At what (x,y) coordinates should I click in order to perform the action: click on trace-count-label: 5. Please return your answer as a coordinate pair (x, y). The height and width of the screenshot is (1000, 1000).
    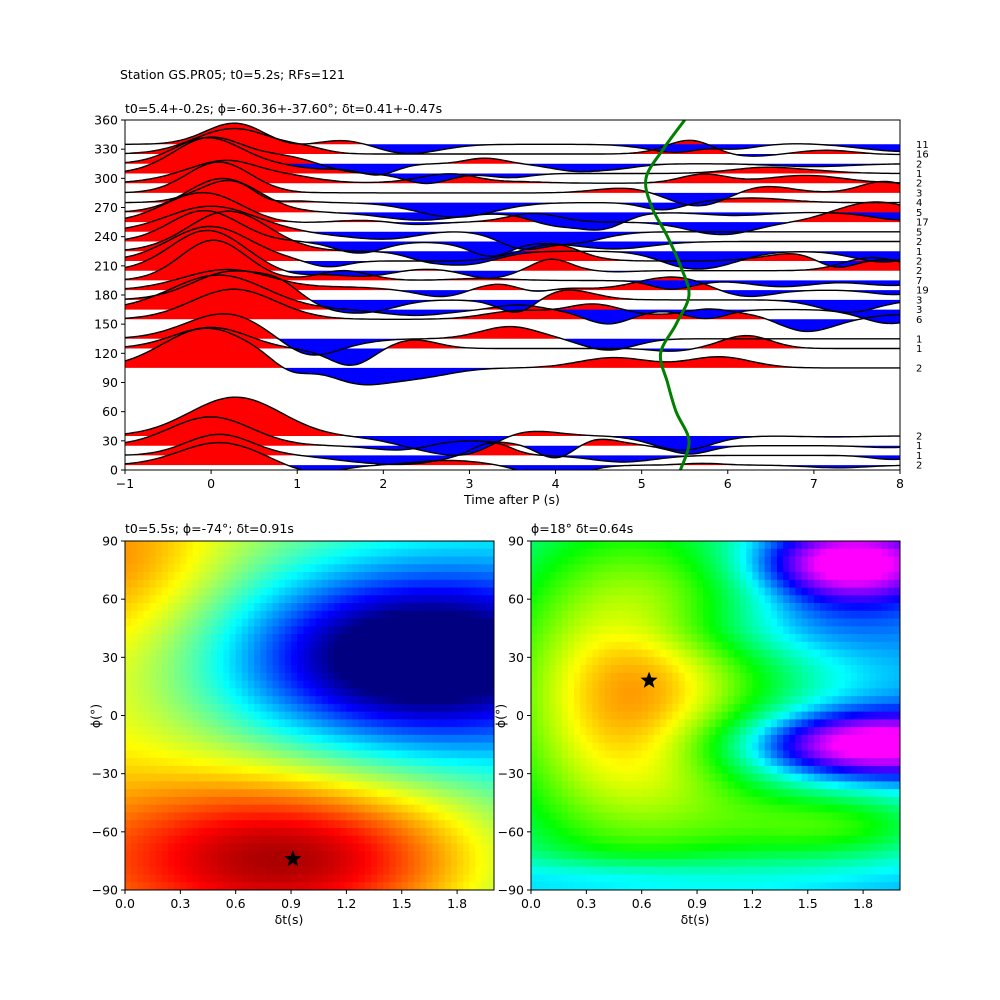
    Looking at the image, I should click on (919, 232).